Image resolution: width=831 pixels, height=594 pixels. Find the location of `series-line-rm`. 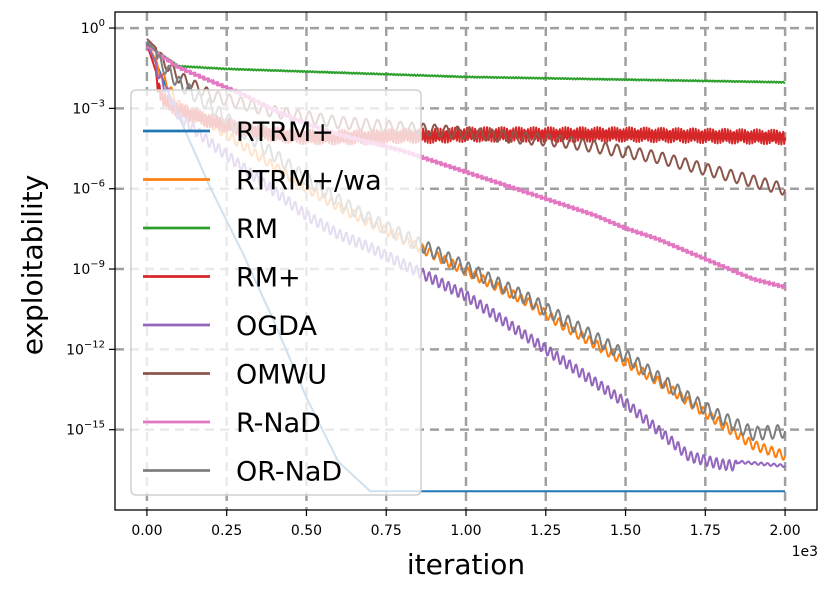

series-line-rm is located at coordinates (466, 63).